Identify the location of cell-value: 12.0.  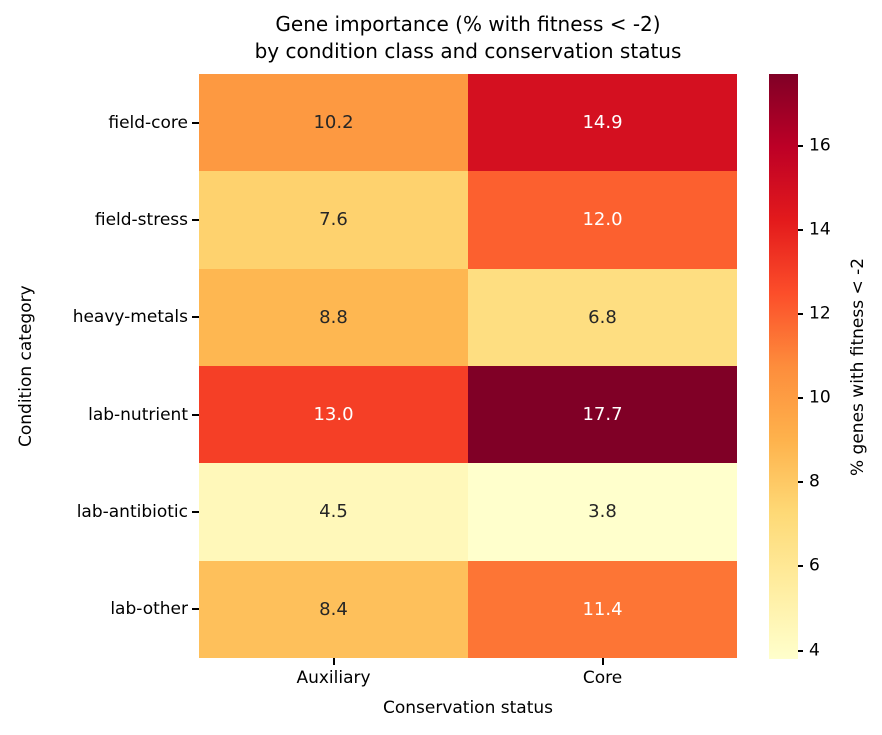
(602, 220).